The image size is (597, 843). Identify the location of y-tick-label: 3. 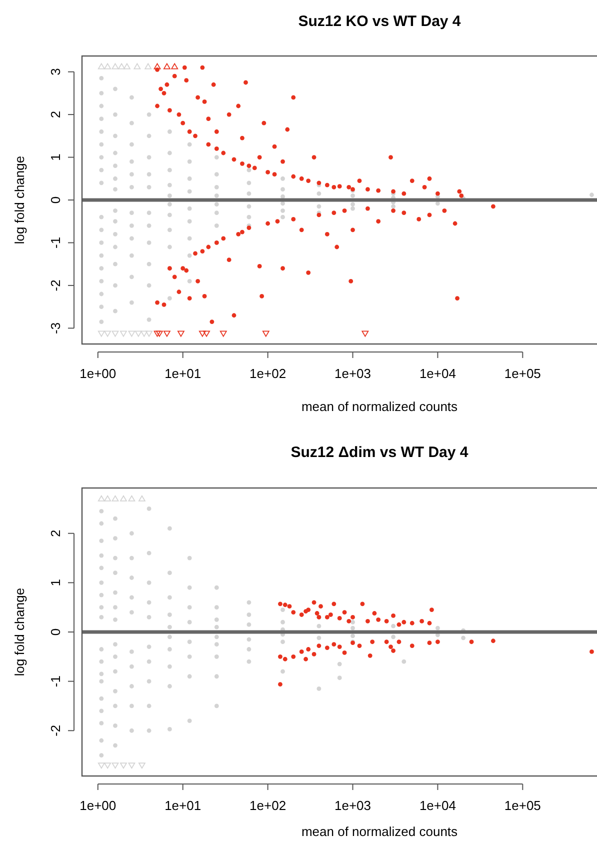
(55, 72).